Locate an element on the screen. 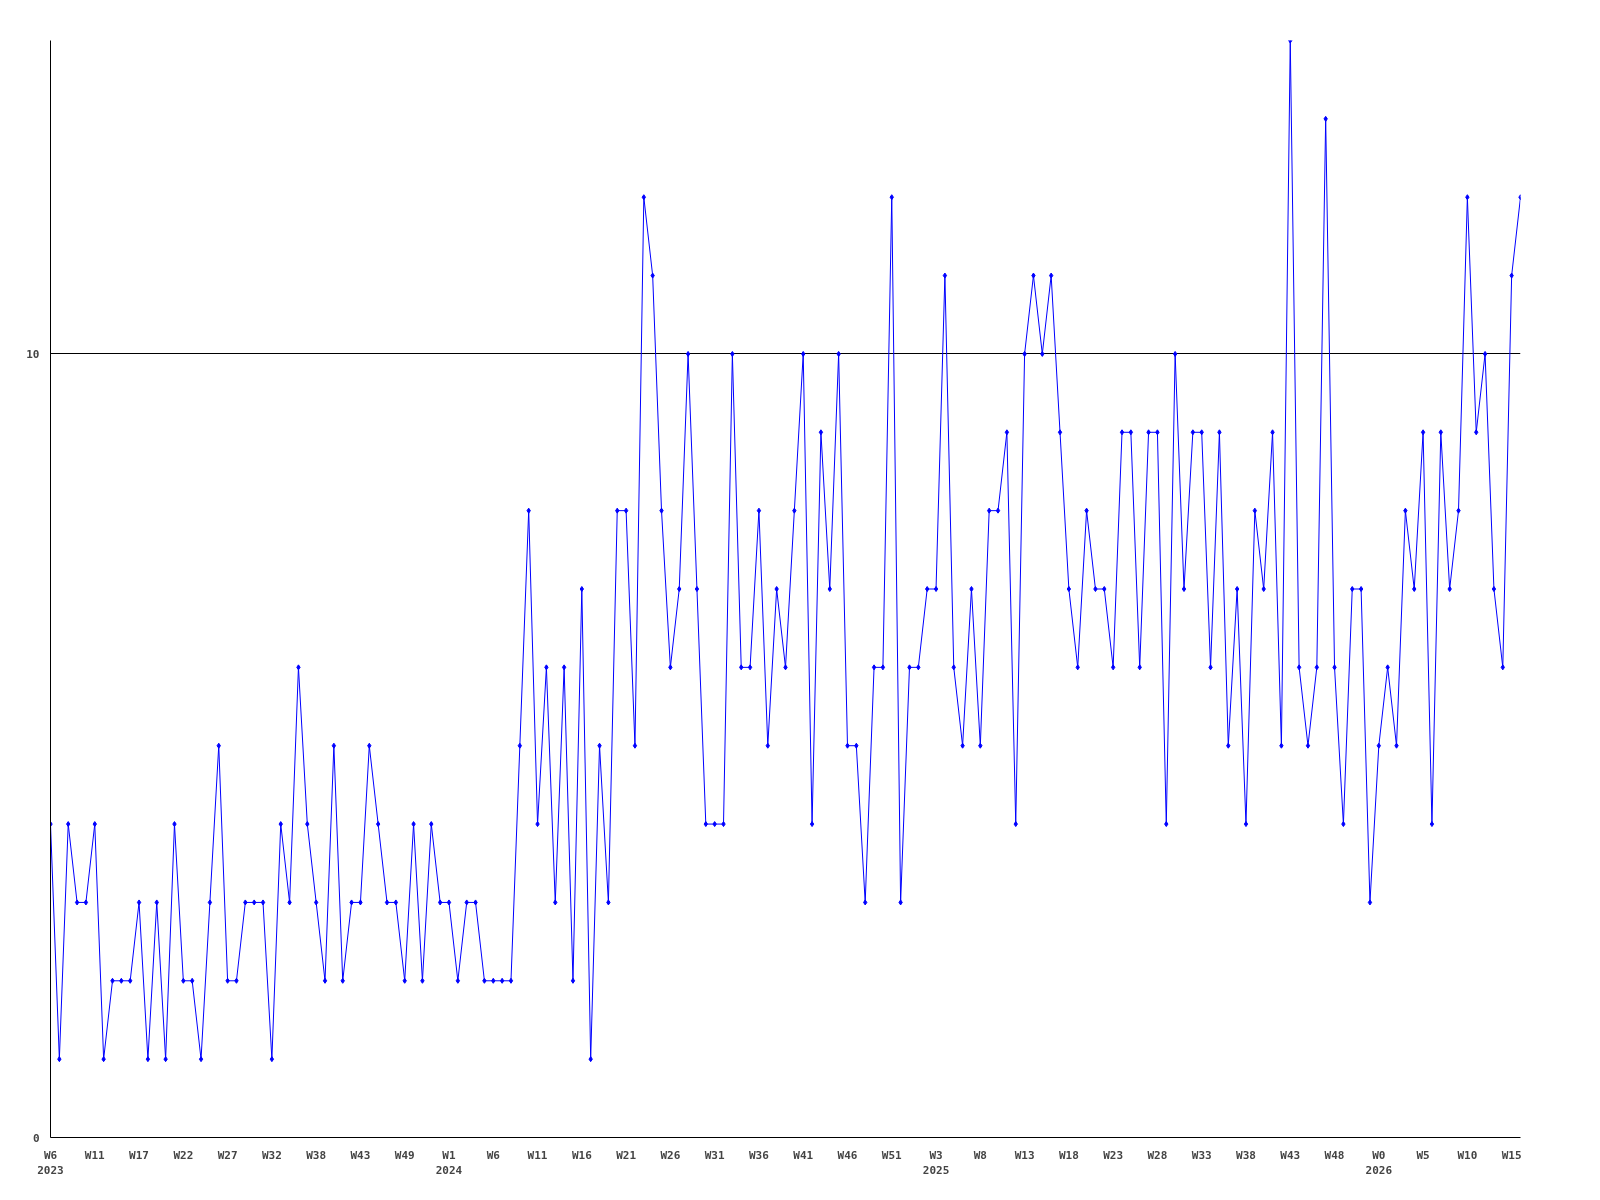 The width and height of the screenshot is (1600, 1200). x-tick-label: W1 2024 is located at coordinates (449, 1163).